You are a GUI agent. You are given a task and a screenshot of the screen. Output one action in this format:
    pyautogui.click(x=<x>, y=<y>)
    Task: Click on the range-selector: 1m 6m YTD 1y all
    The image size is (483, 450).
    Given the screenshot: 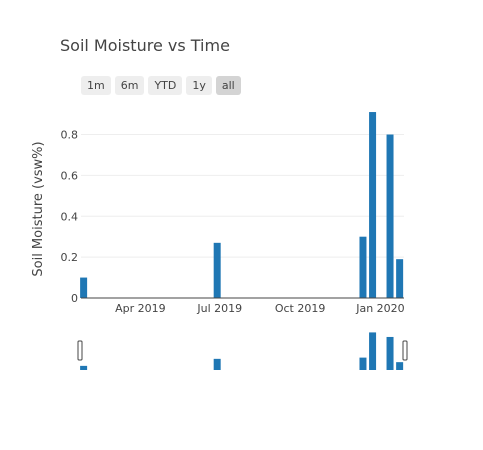 What is the action you would take?
    pyautogui.click(x=161, y=85)
    